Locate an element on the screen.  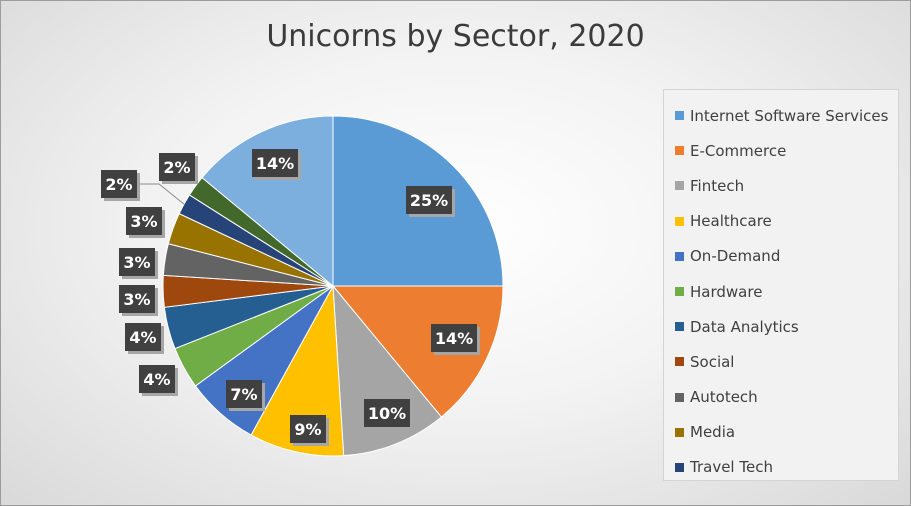
data-label-media: 3% is located at coordinates (145, 222).